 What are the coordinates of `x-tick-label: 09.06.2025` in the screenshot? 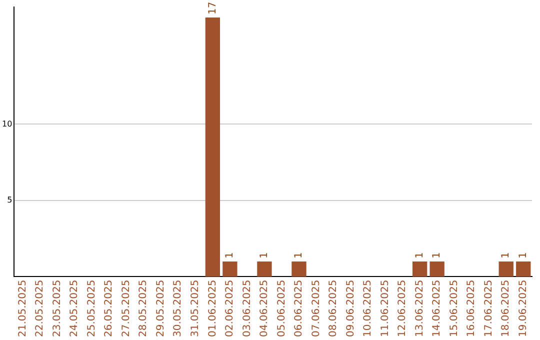 It's located at (350, 309).